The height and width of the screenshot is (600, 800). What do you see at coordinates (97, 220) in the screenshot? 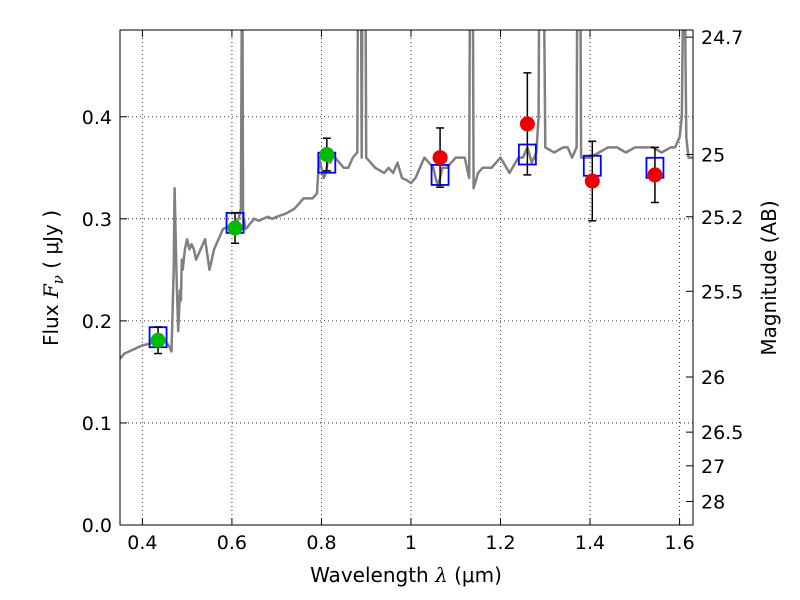
I see `y-tick-label: 0.3` at bounding box center [97, 220].